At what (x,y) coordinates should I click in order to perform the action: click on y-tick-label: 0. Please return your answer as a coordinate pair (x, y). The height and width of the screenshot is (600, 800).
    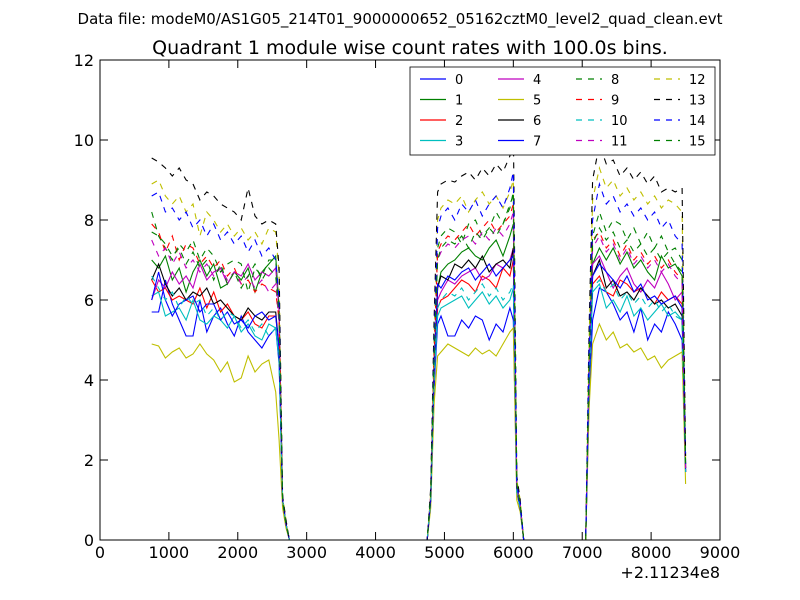
    Looking at the image, I should click on (89, 540).